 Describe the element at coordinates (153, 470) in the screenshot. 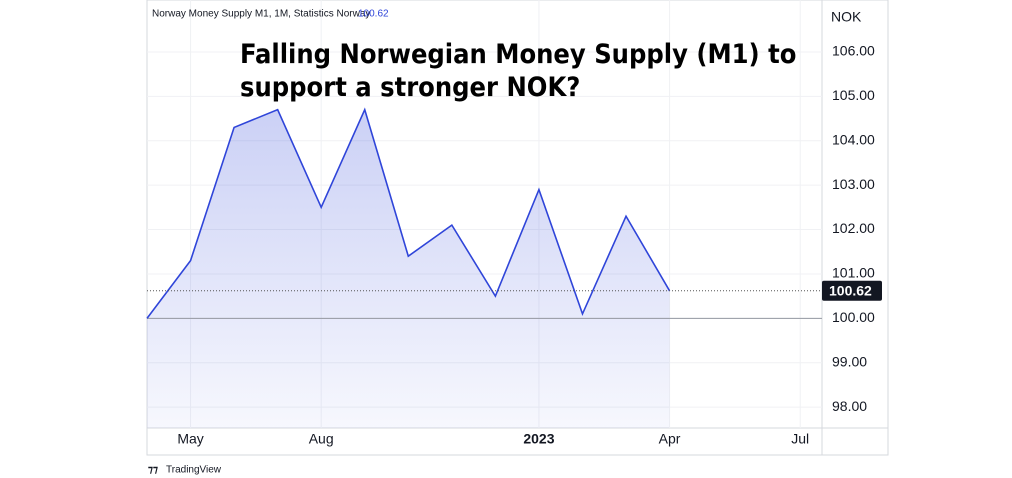

I see `brand-logo: ⁊⁊` at that location.